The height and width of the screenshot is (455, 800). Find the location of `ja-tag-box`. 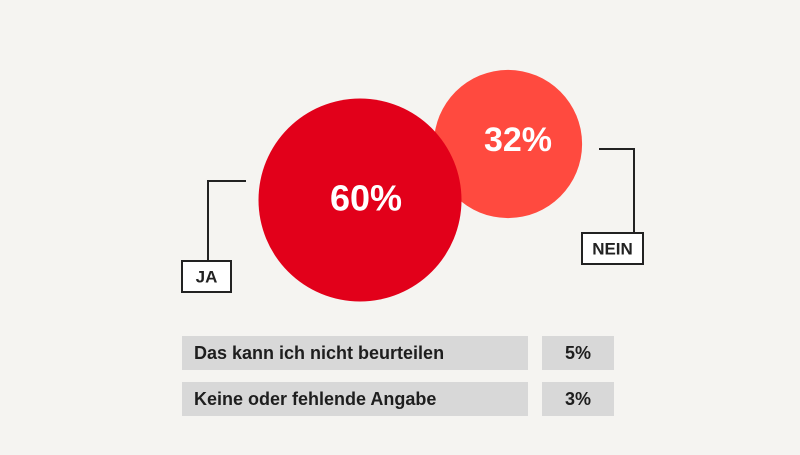

ja-tag-box is located at coordinates (206, 276).